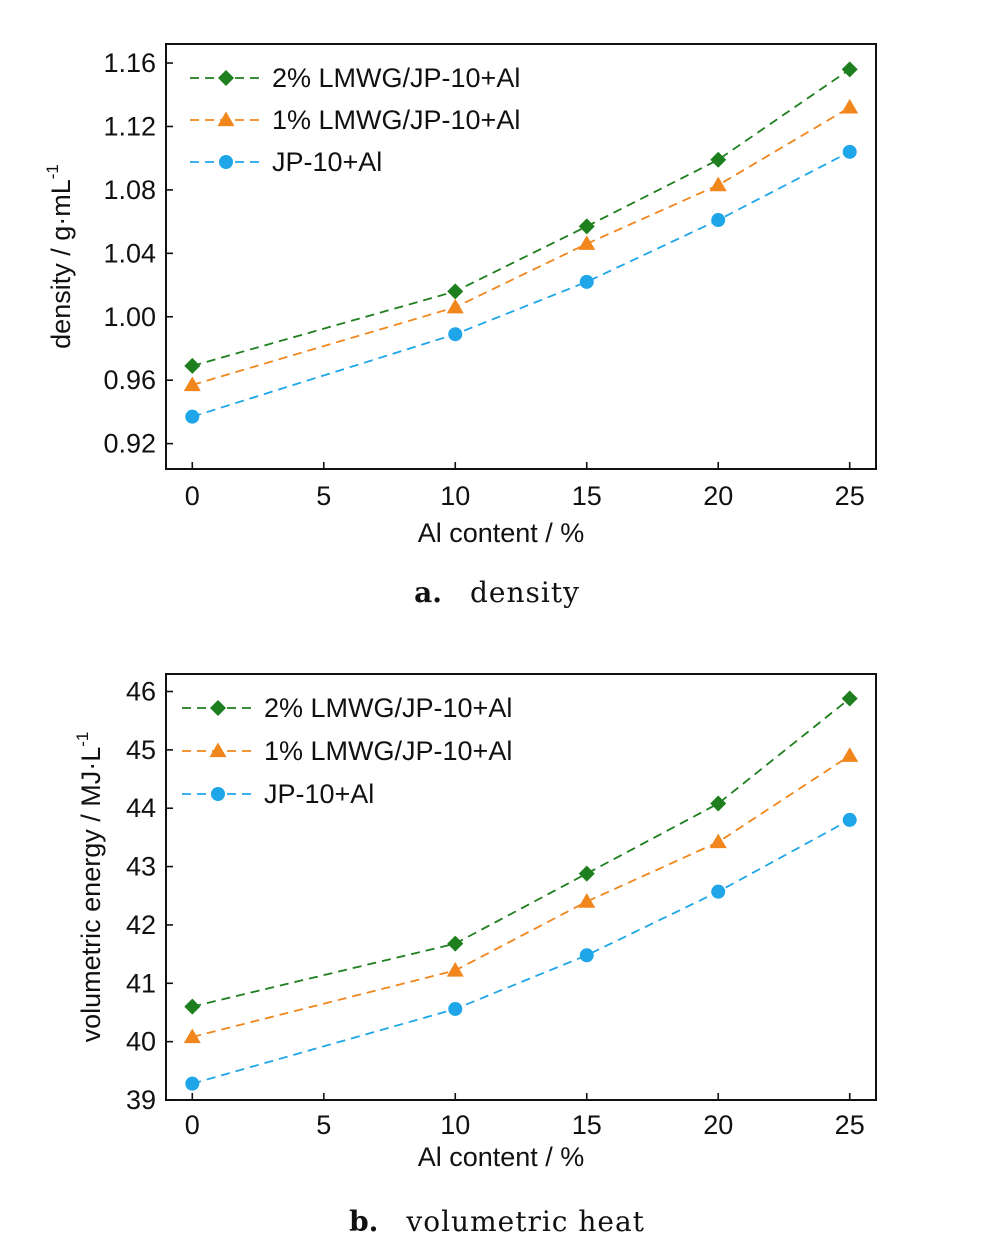  I want to click on y-tick-label: 0.96, so click(129, 380).